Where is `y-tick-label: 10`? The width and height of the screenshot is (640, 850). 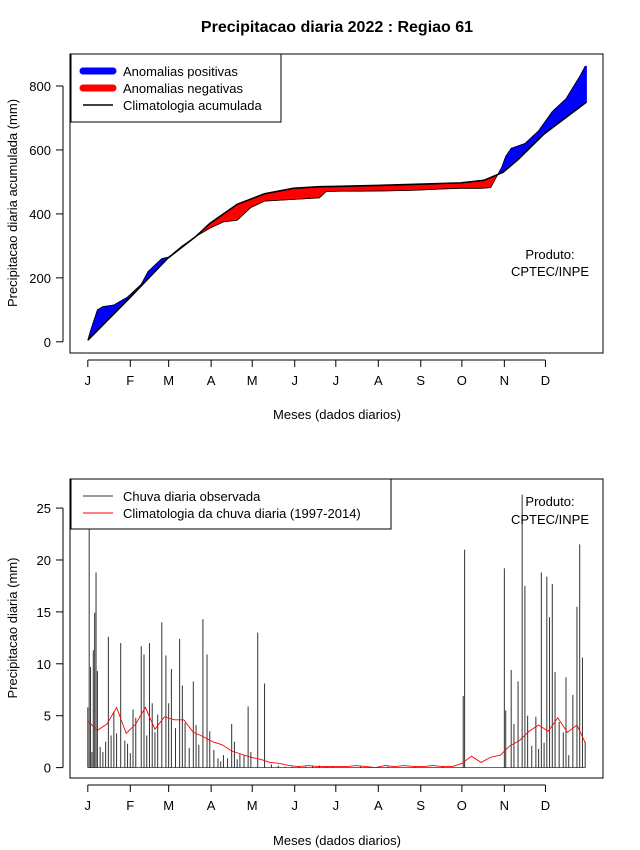
y-tick-label: 10 is located at coordinates (44, 664).